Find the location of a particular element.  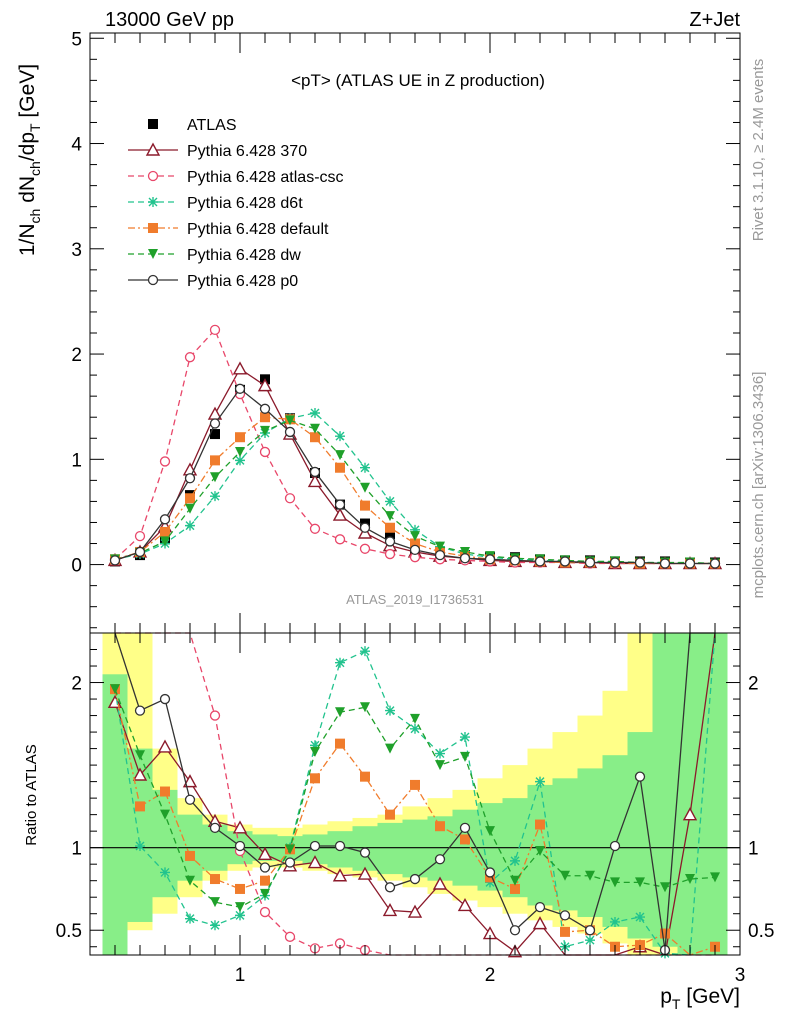

ratio-y-tick-label: 2 is located at coordinates (76, 684).